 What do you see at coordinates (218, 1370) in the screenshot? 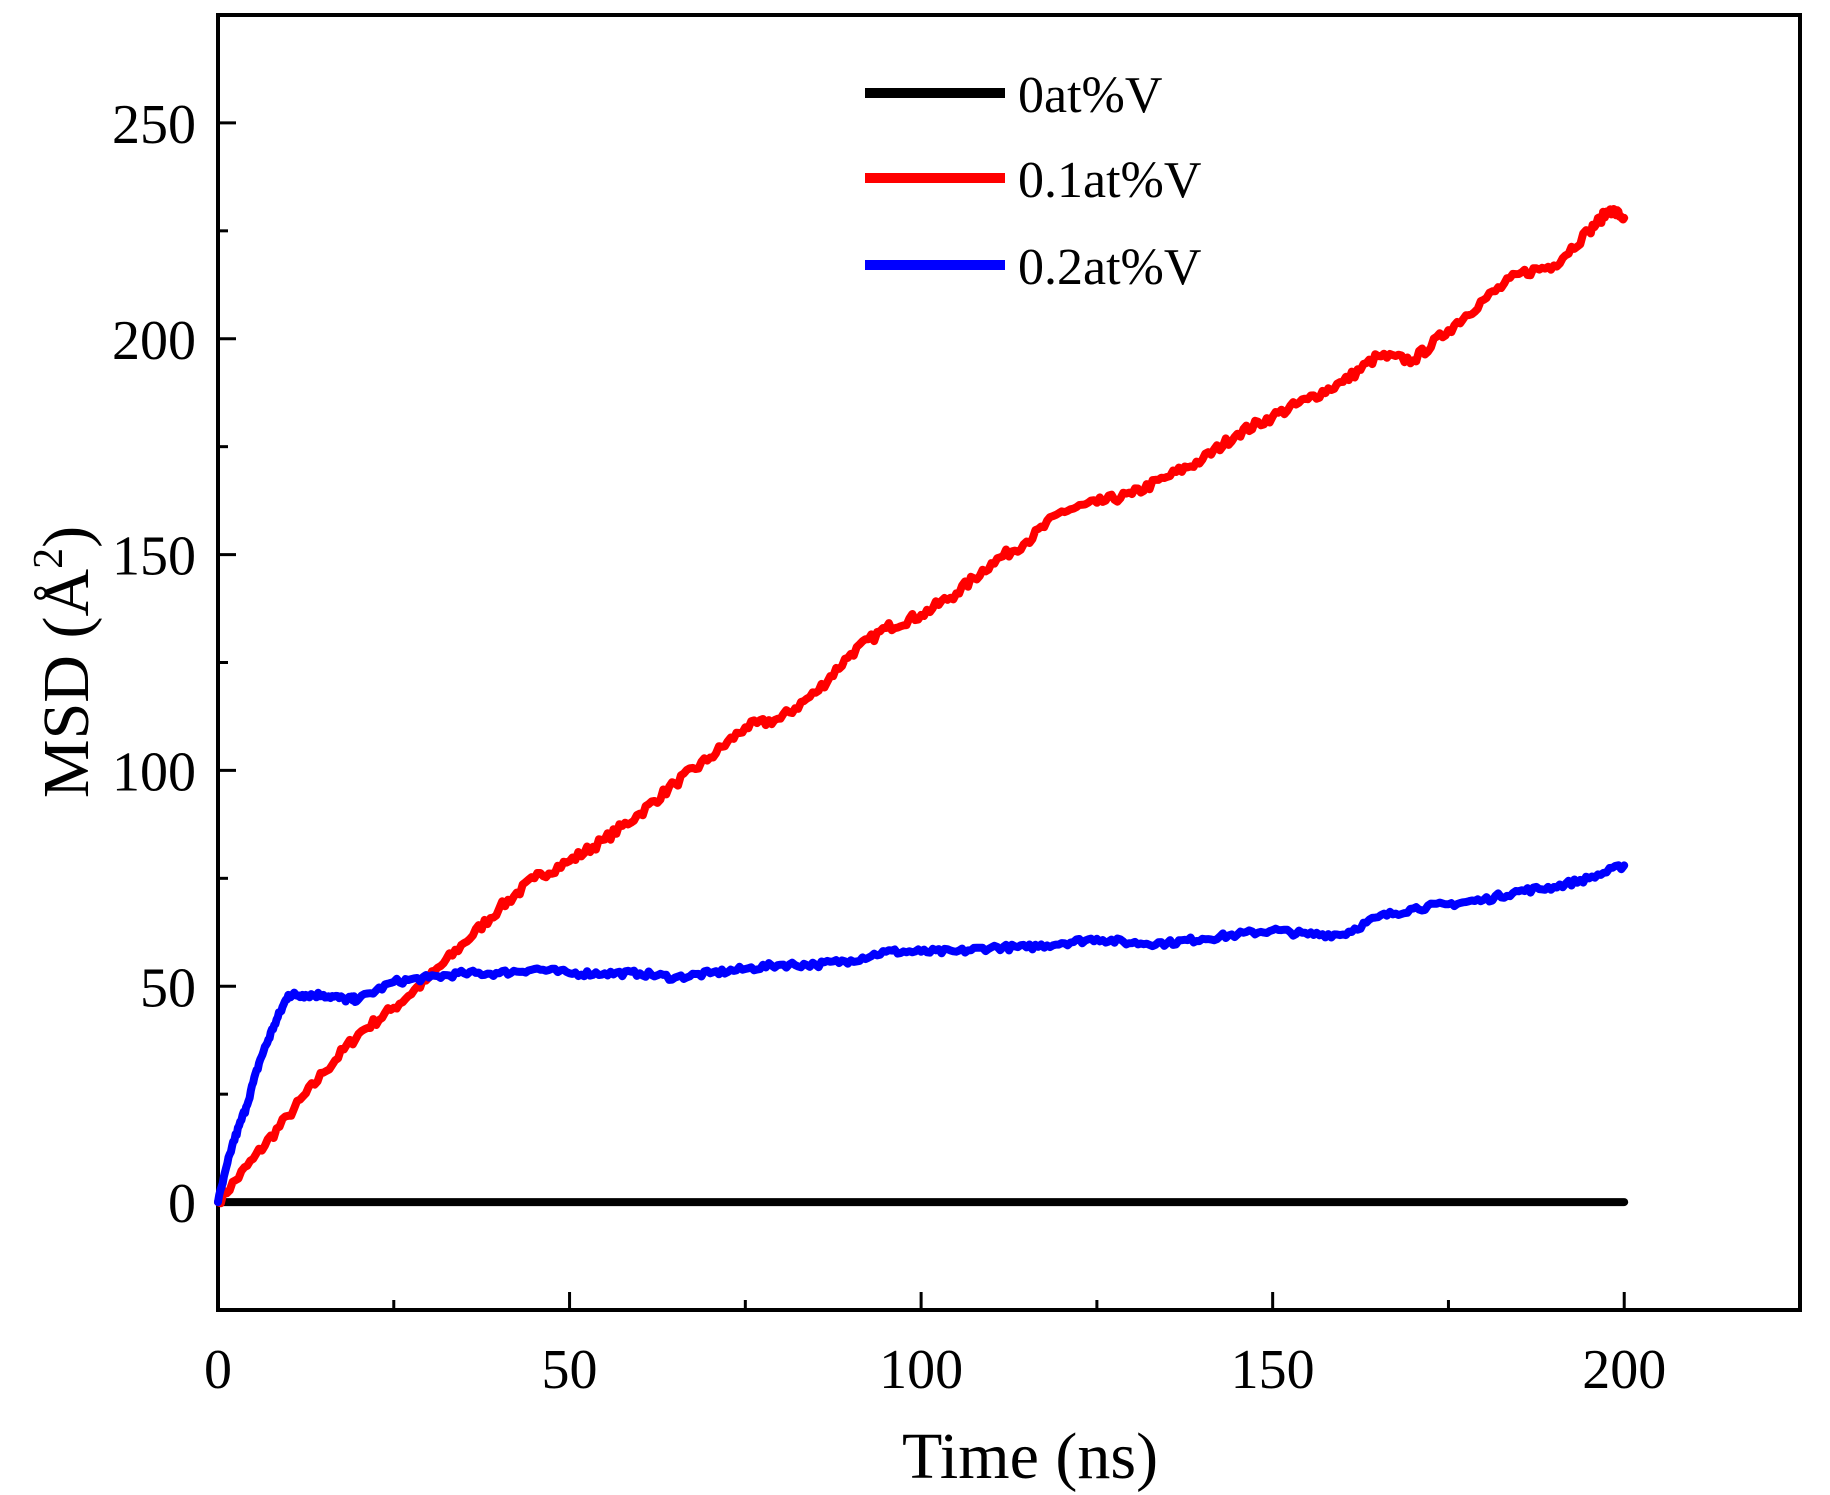
I see `x-tick-label: 0` at bounding box center [218, 1370].